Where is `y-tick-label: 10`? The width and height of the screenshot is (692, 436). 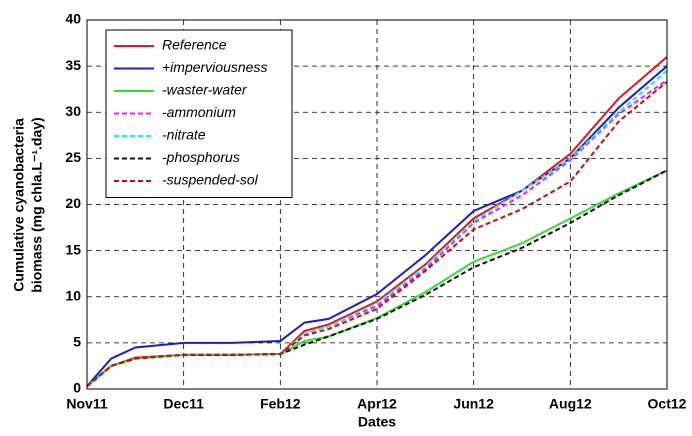
y-tick-label: 10 is located at coordinates (73, 295).